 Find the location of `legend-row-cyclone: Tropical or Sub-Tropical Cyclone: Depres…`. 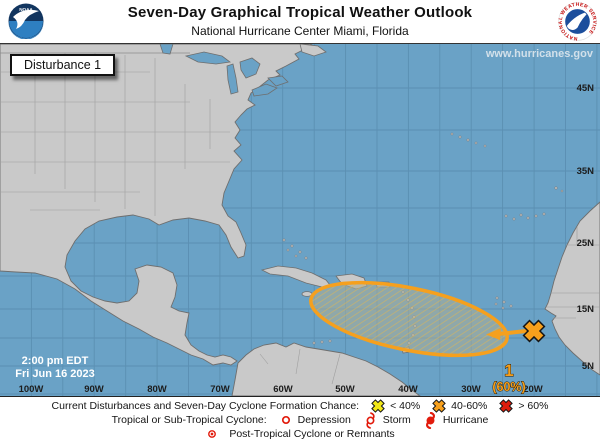

legend-row-cyclone: Tropical or Sub-Tropical Cyclone: Depres… is located at coordinates (300, 420).